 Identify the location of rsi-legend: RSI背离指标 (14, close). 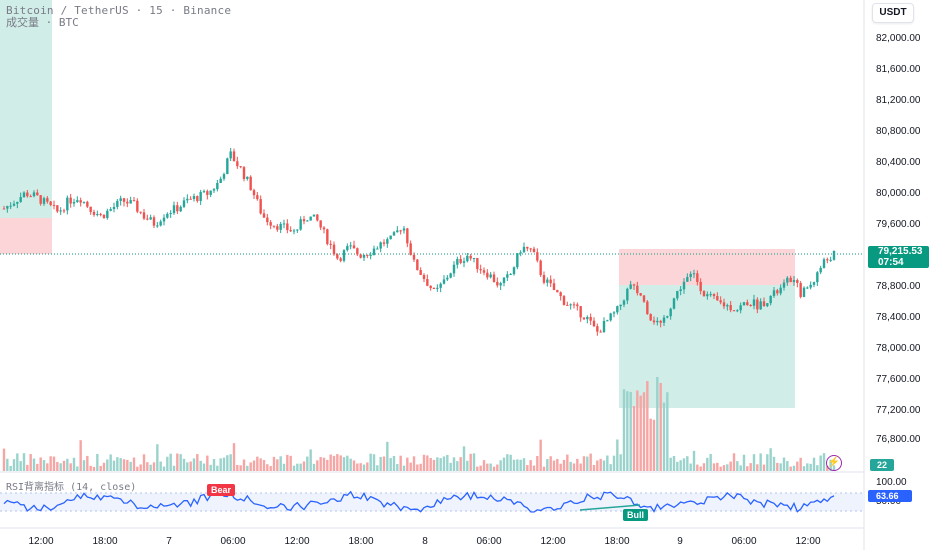
(71, 487).